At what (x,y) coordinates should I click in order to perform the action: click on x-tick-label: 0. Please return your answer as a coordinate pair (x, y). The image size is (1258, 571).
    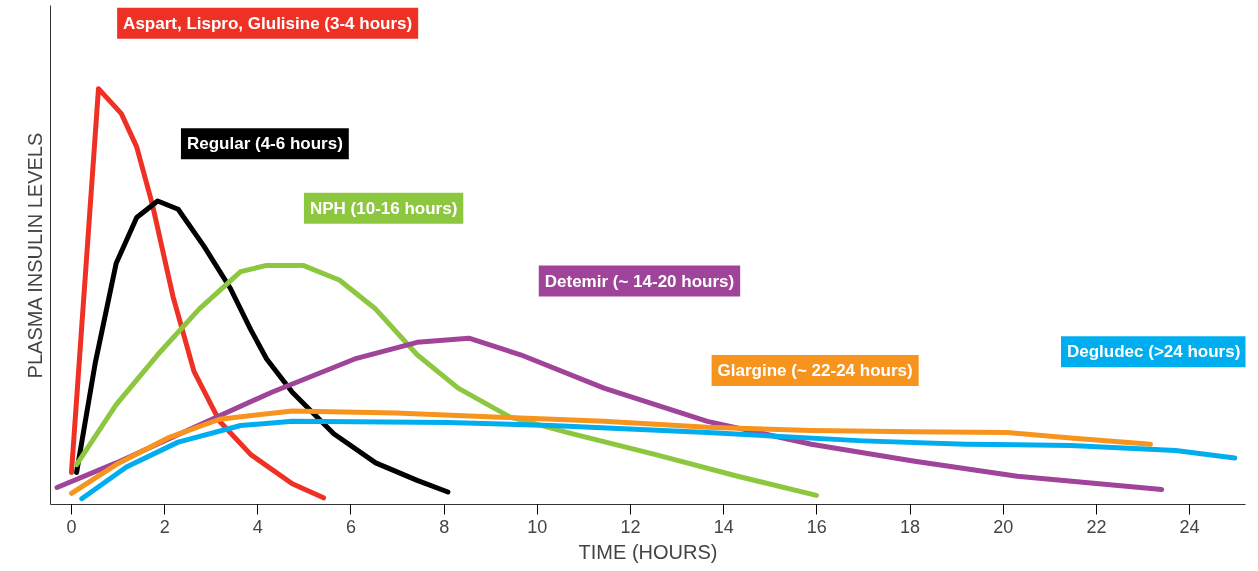
    Looking at the image, I should click on (71, 526).